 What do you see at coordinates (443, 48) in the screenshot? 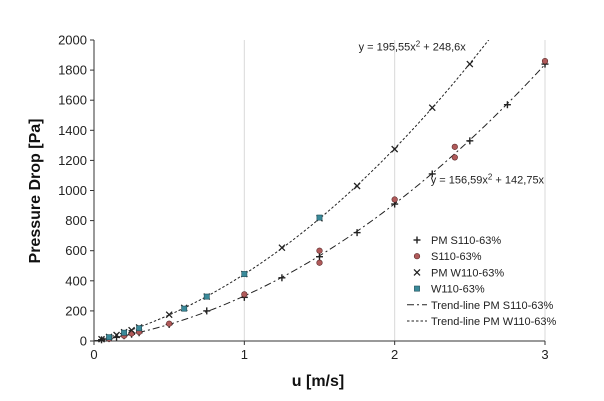
I see `equation-part: + 248,6x` at bounding box center [443, 48].